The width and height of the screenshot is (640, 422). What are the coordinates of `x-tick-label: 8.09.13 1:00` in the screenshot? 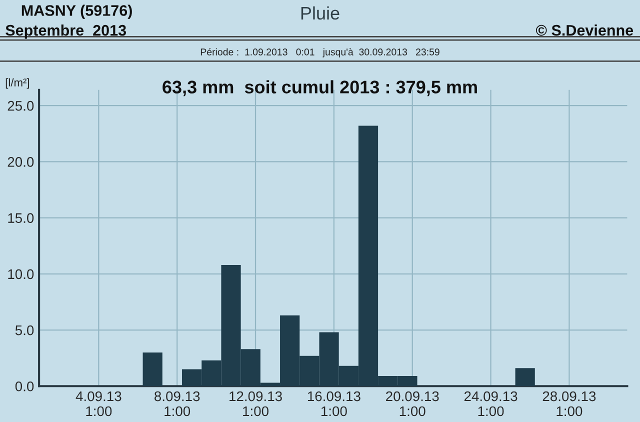 It's located at (177, 403).